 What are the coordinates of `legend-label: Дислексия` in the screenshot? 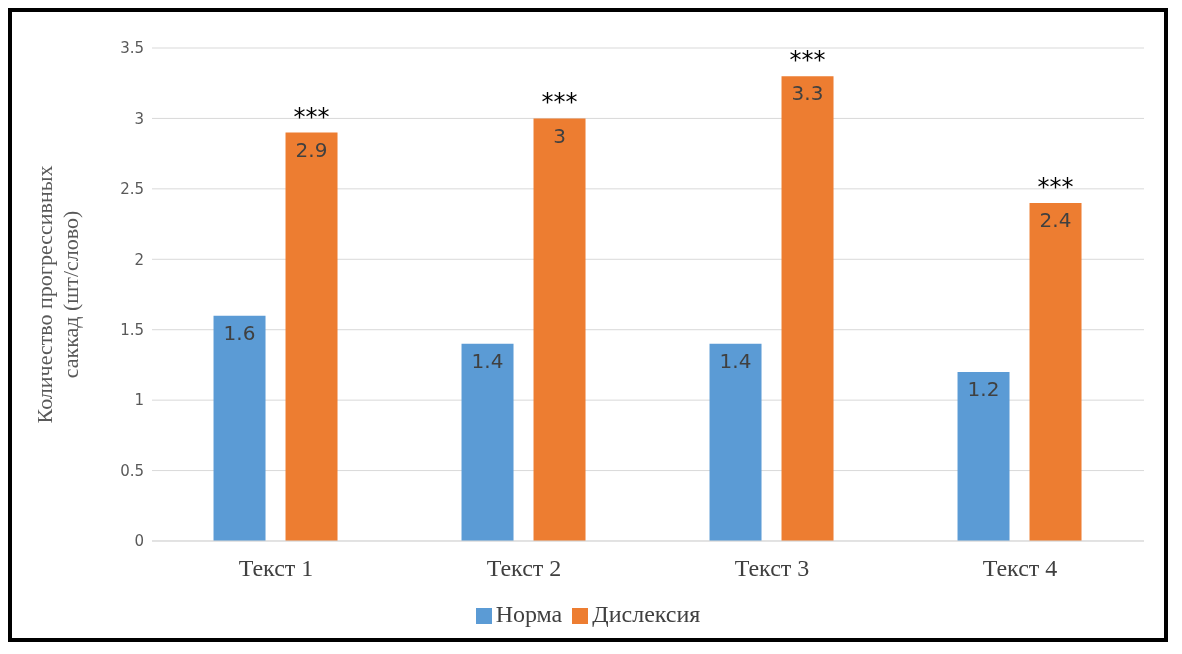 It's located at (646, 614).